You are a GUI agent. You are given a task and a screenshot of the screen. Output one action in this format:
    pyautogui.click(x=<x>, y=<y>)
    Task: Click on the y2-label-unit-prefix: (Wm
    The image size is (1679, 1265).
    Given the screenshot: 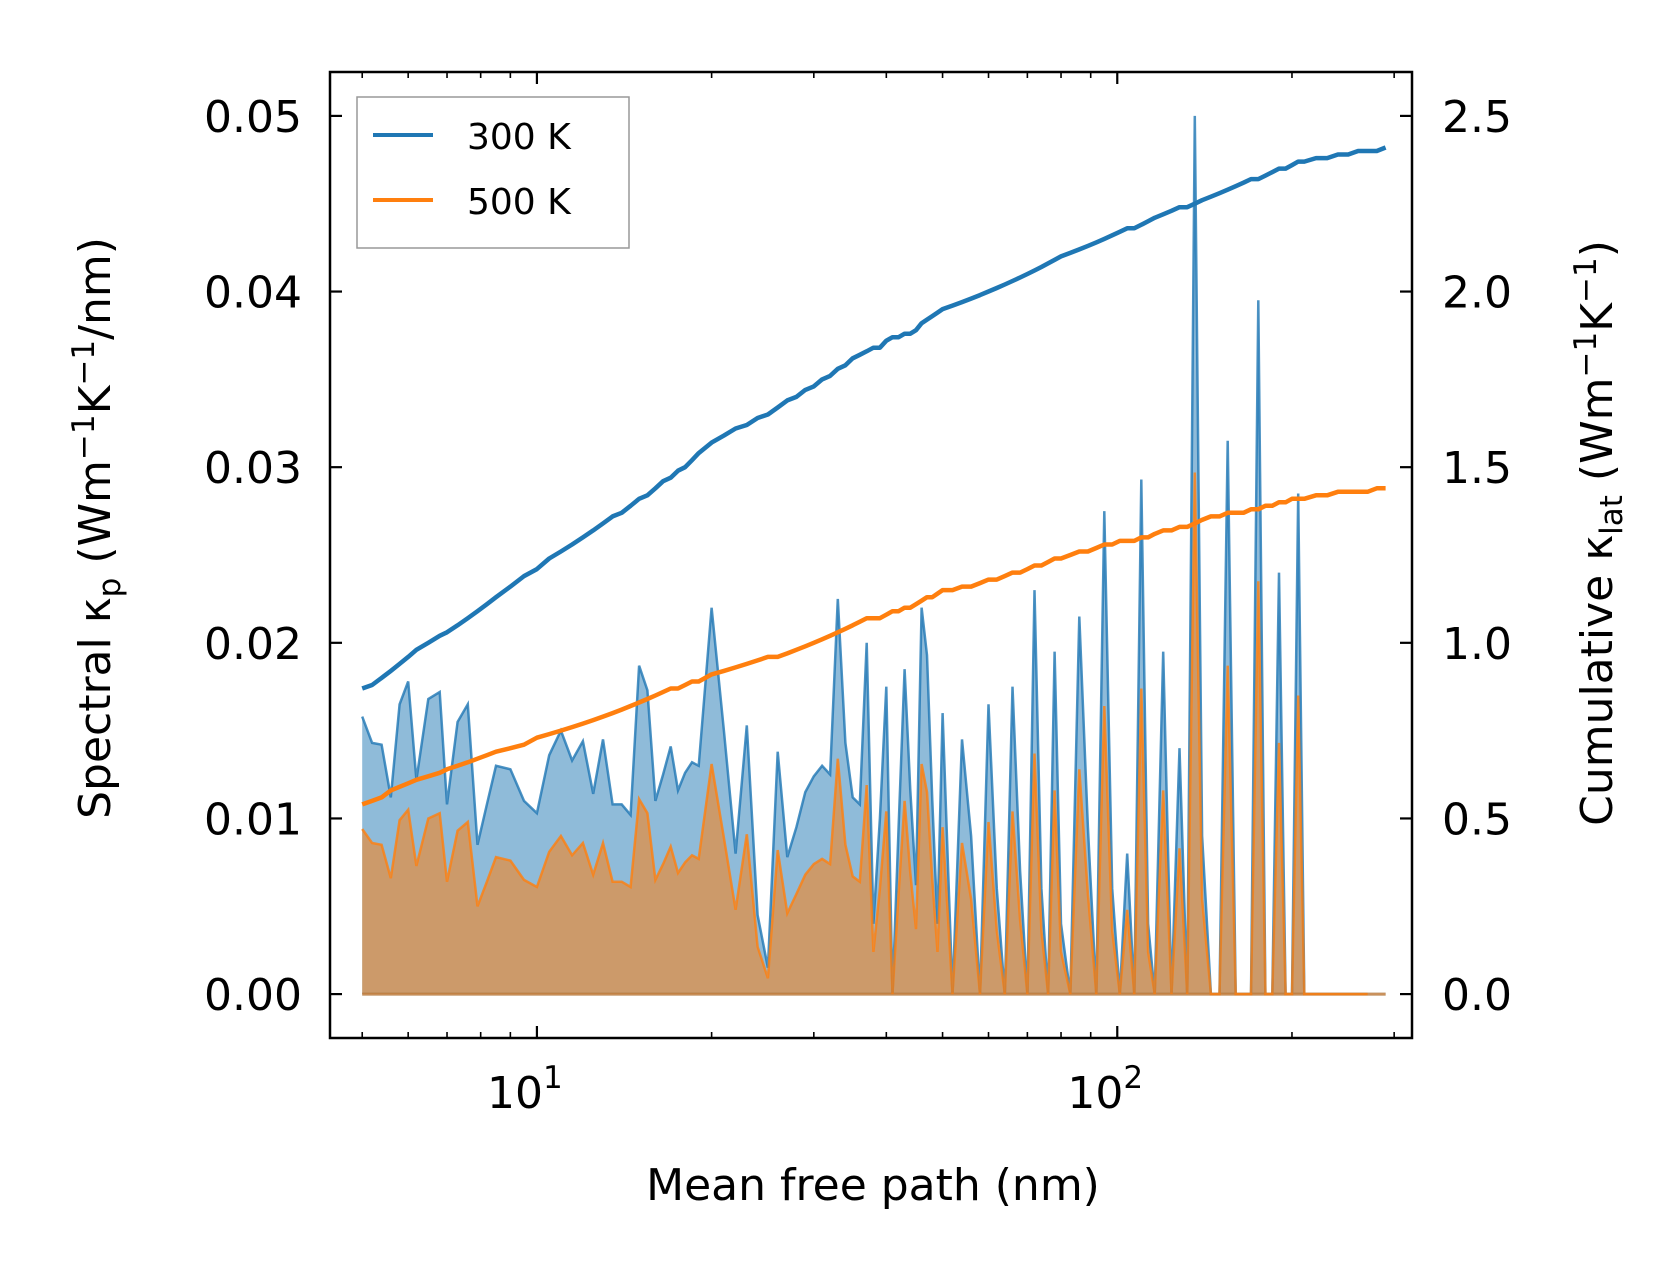 What is the action you would take?
    pyautogui.click(x=1597, y=430)
    